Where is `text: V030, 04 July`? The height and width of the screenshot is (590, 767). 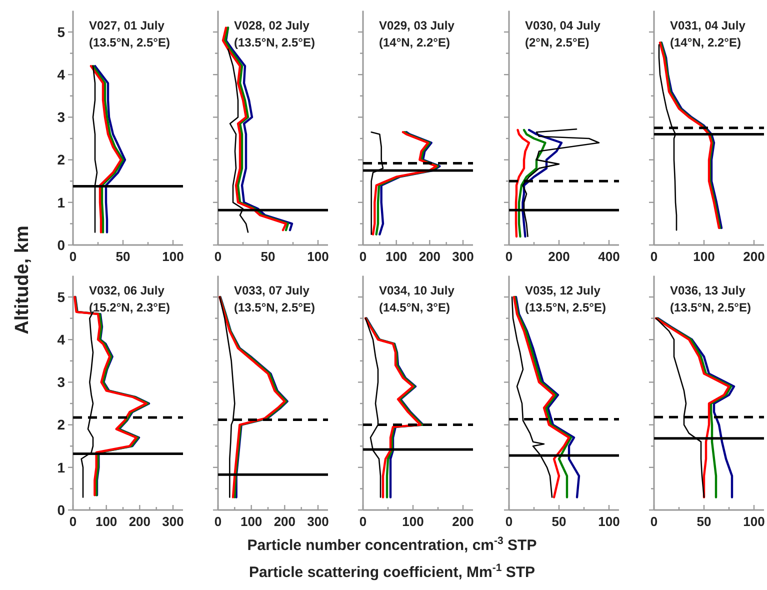
text: V030, 04 July is located at coordinates (563, 25).